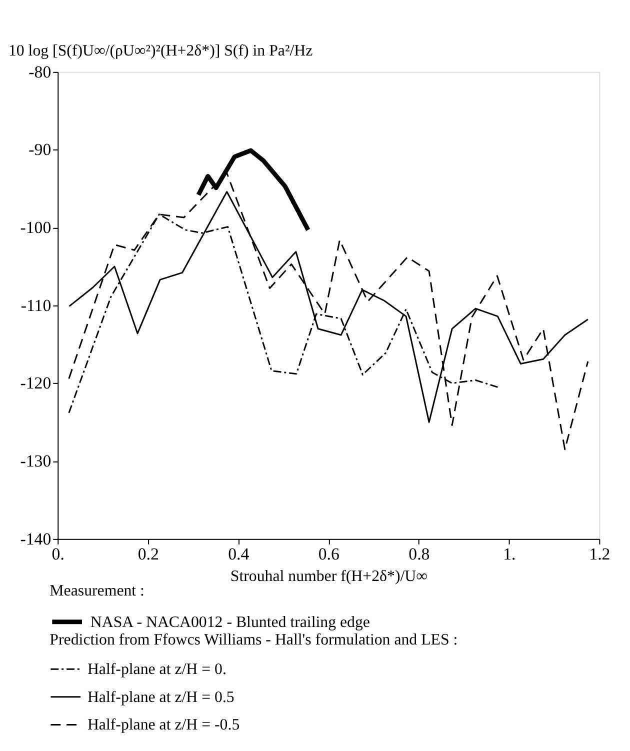 This screenshot has width=630, height=751. I want to click on x-tick-label: 0.6, so click(329, 554).